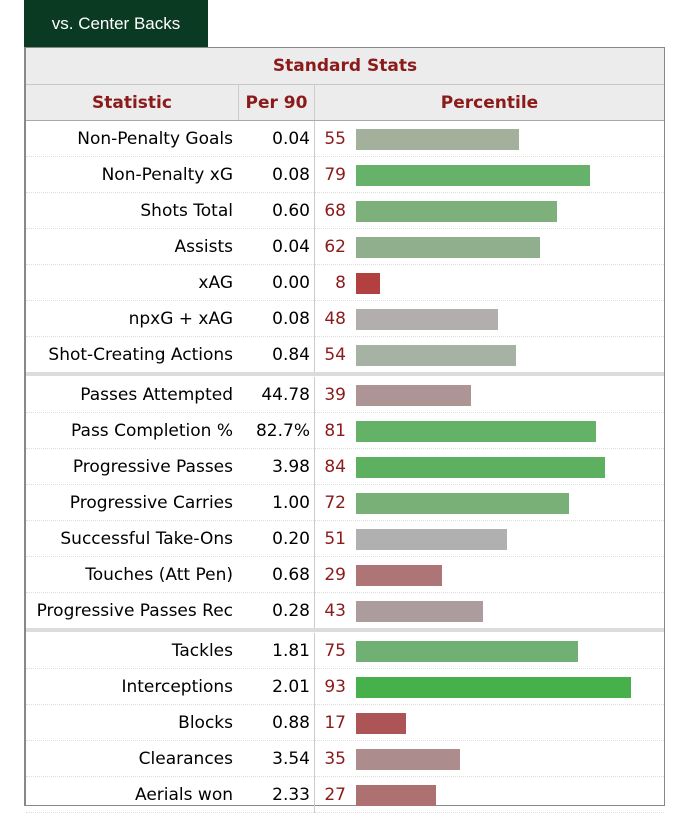 The image size is (679, 817). I want to click on table-row: Non-Penalty xG 0.08 79, so click(345, 175).